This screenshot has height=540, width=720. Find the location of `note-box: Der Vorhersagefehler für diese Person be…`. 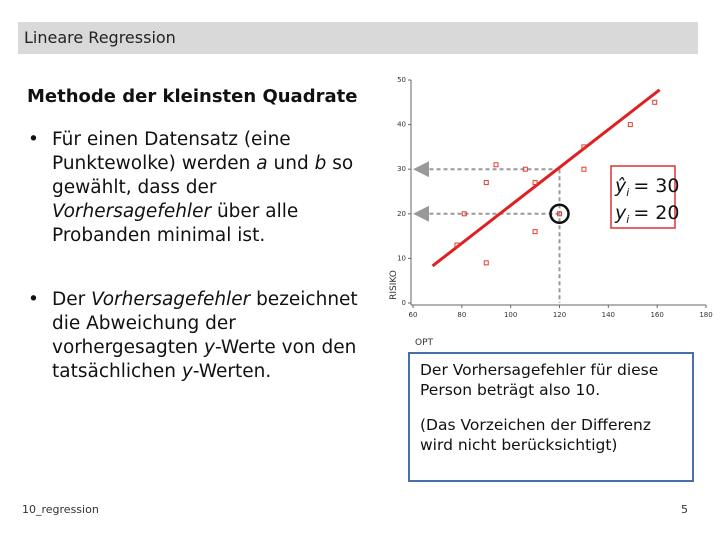

note-box: Der Vorhersagefehler für diese Person be… is located at coordinates (551, 417).